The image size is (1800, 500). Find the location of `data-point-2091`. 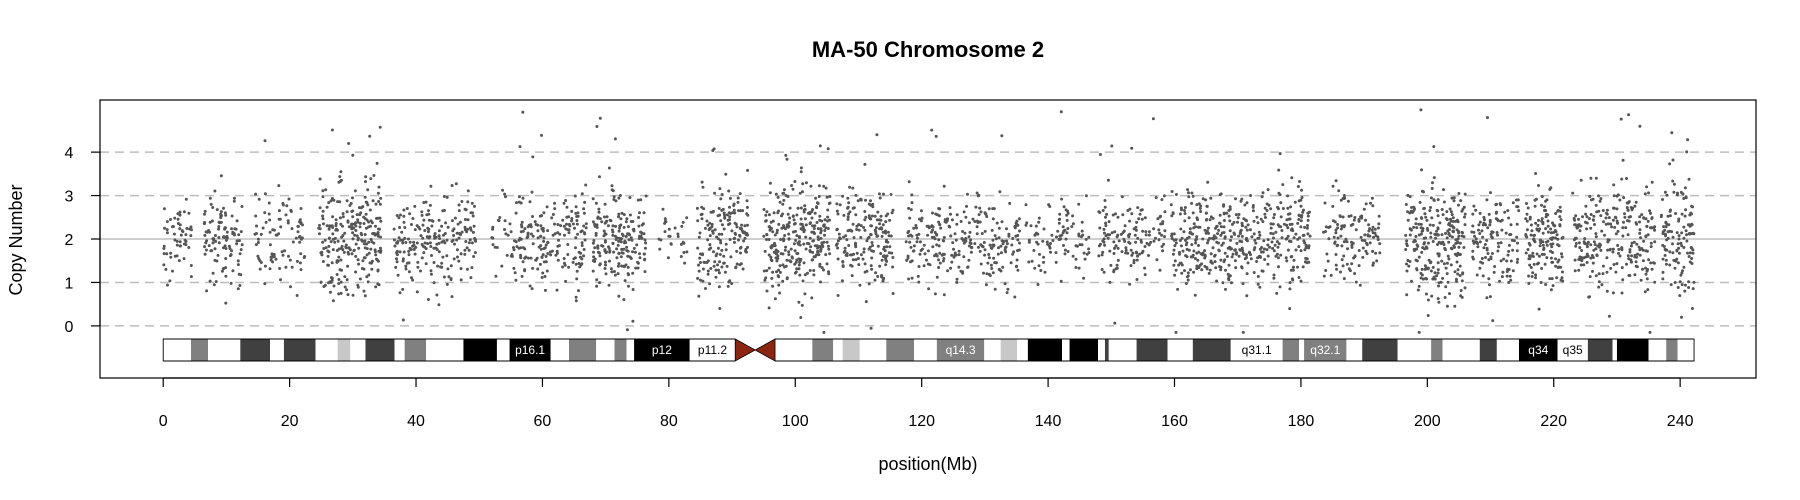

data-point-2091 is located at coordinates (917, 238).